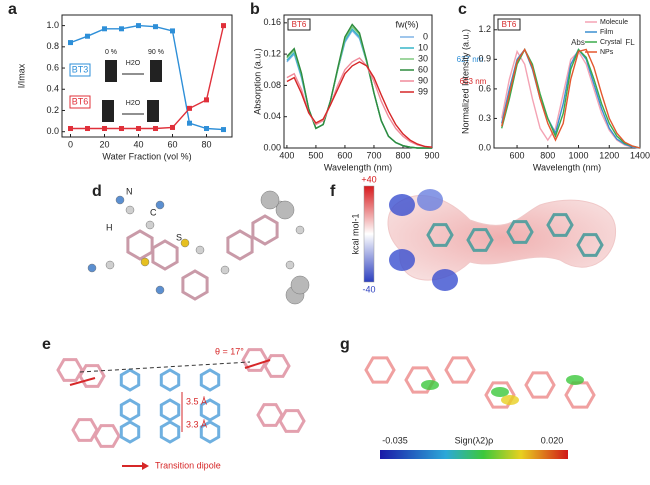 Image resolution: width=650 pixels, height=485 pixels. What do you see at coordinates (473, 81) in the screenshot?
I see `annotation: 653 nm` at bounding box center [473, 81].